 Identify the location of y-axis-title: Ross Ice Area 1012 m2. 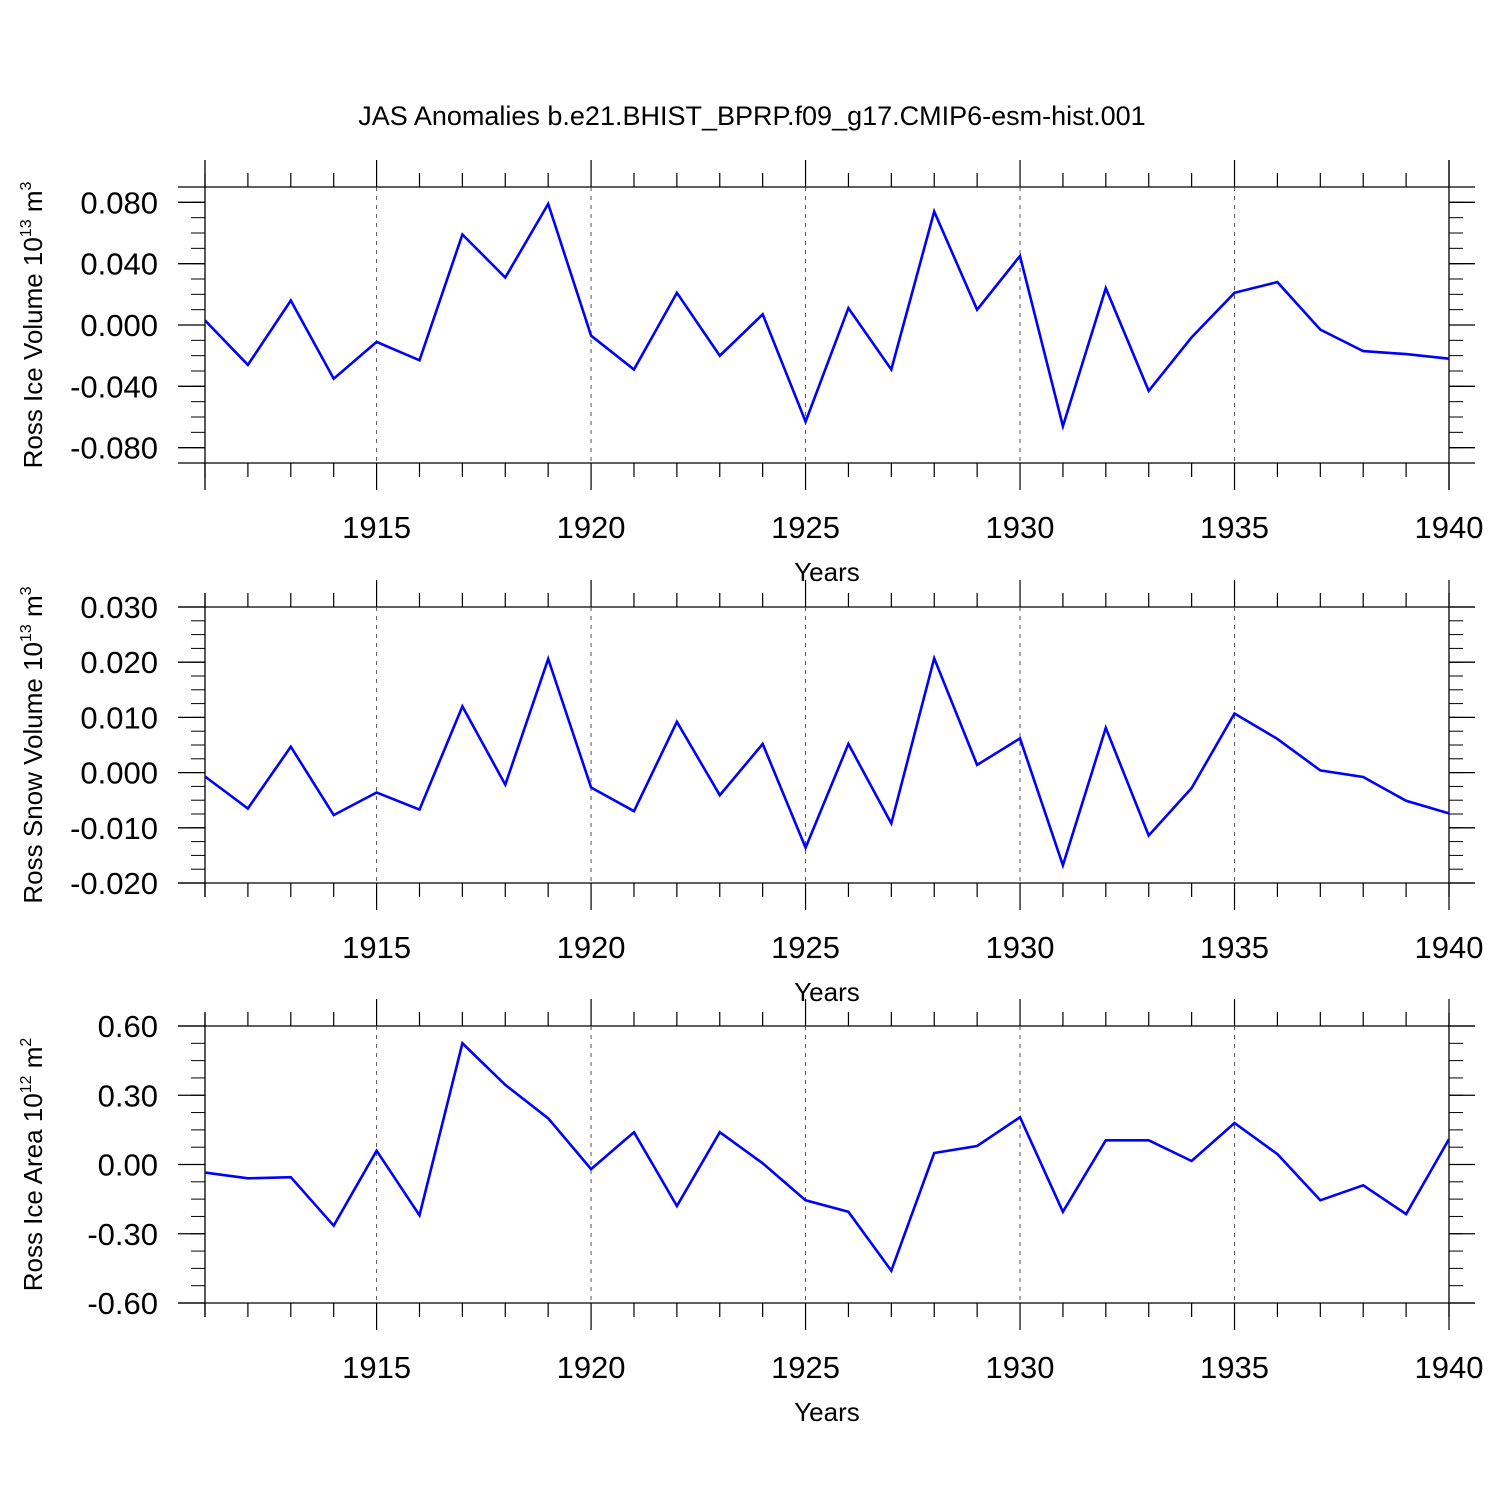
(33, 1165).